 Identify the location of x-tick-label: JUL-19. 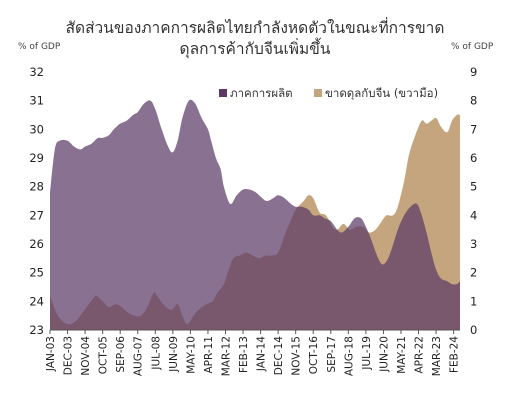
(367, 353).